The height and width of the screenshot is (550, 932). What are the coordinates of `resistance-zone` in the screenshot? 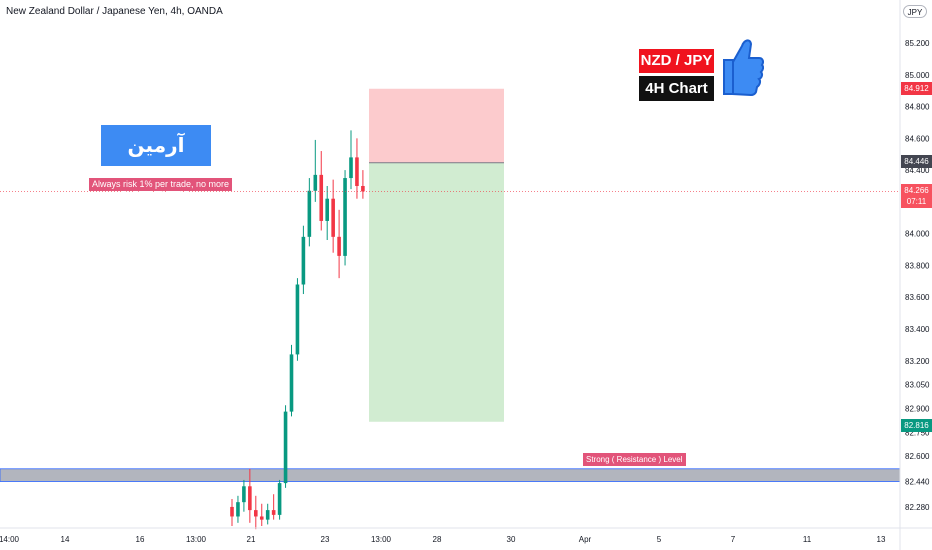 It's located at (450, 475).